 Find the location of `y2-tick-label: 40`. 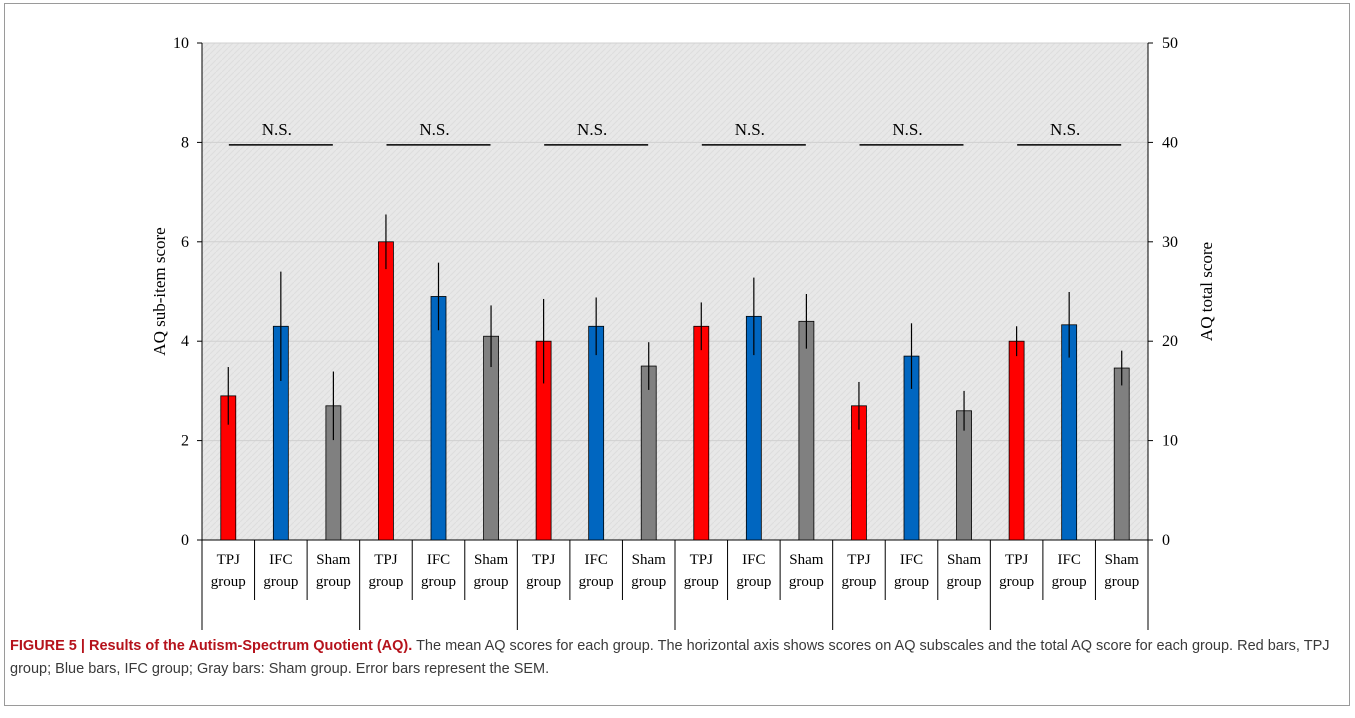

y2-tick-label: 40 is located at coordinates (1170, 142).